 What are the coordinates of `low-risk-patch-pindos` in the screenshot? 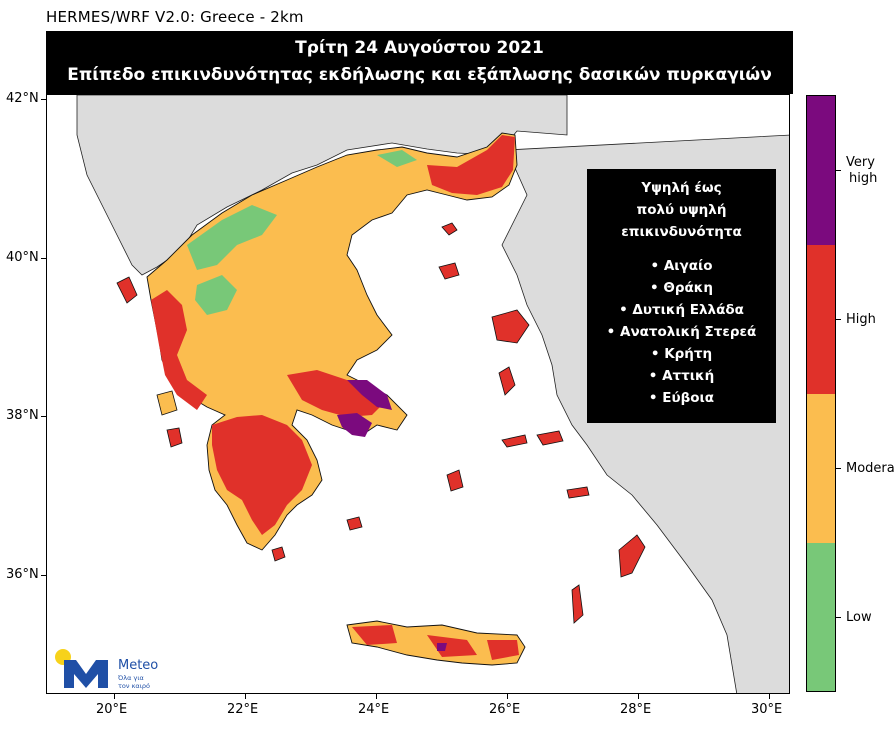 It's located at (216, 295).